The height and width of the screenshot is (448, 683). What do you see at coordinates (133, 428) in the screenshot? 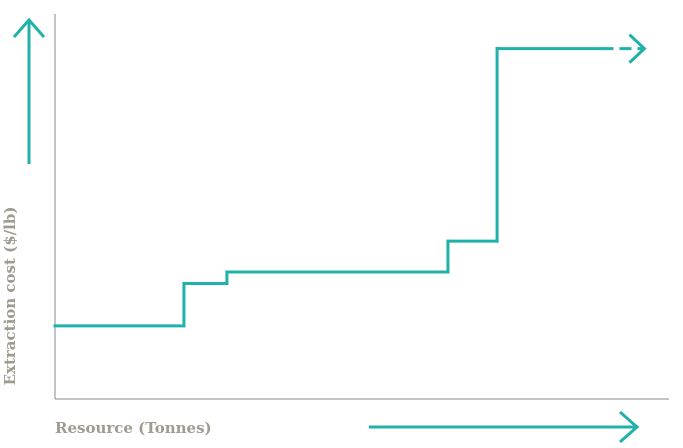
I see `x-axis-label: Resource (Tonnes)` at bounding box center [133, 428].